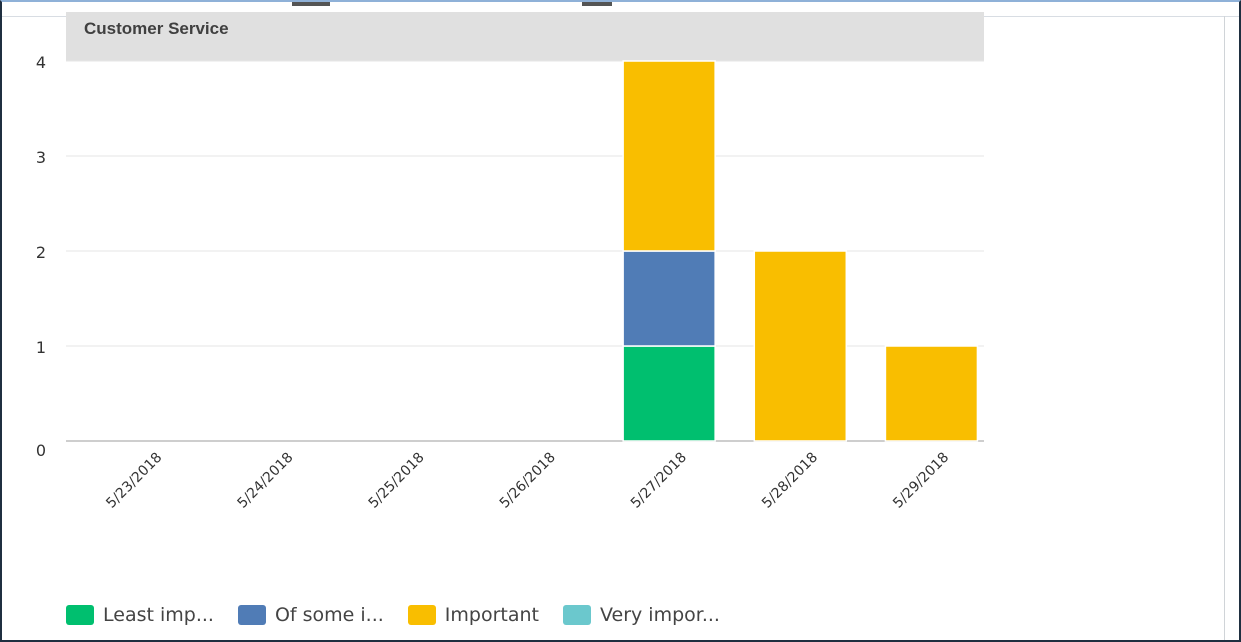  I want to click on x-tick-label: 5/24/2018, so click(265, 481).